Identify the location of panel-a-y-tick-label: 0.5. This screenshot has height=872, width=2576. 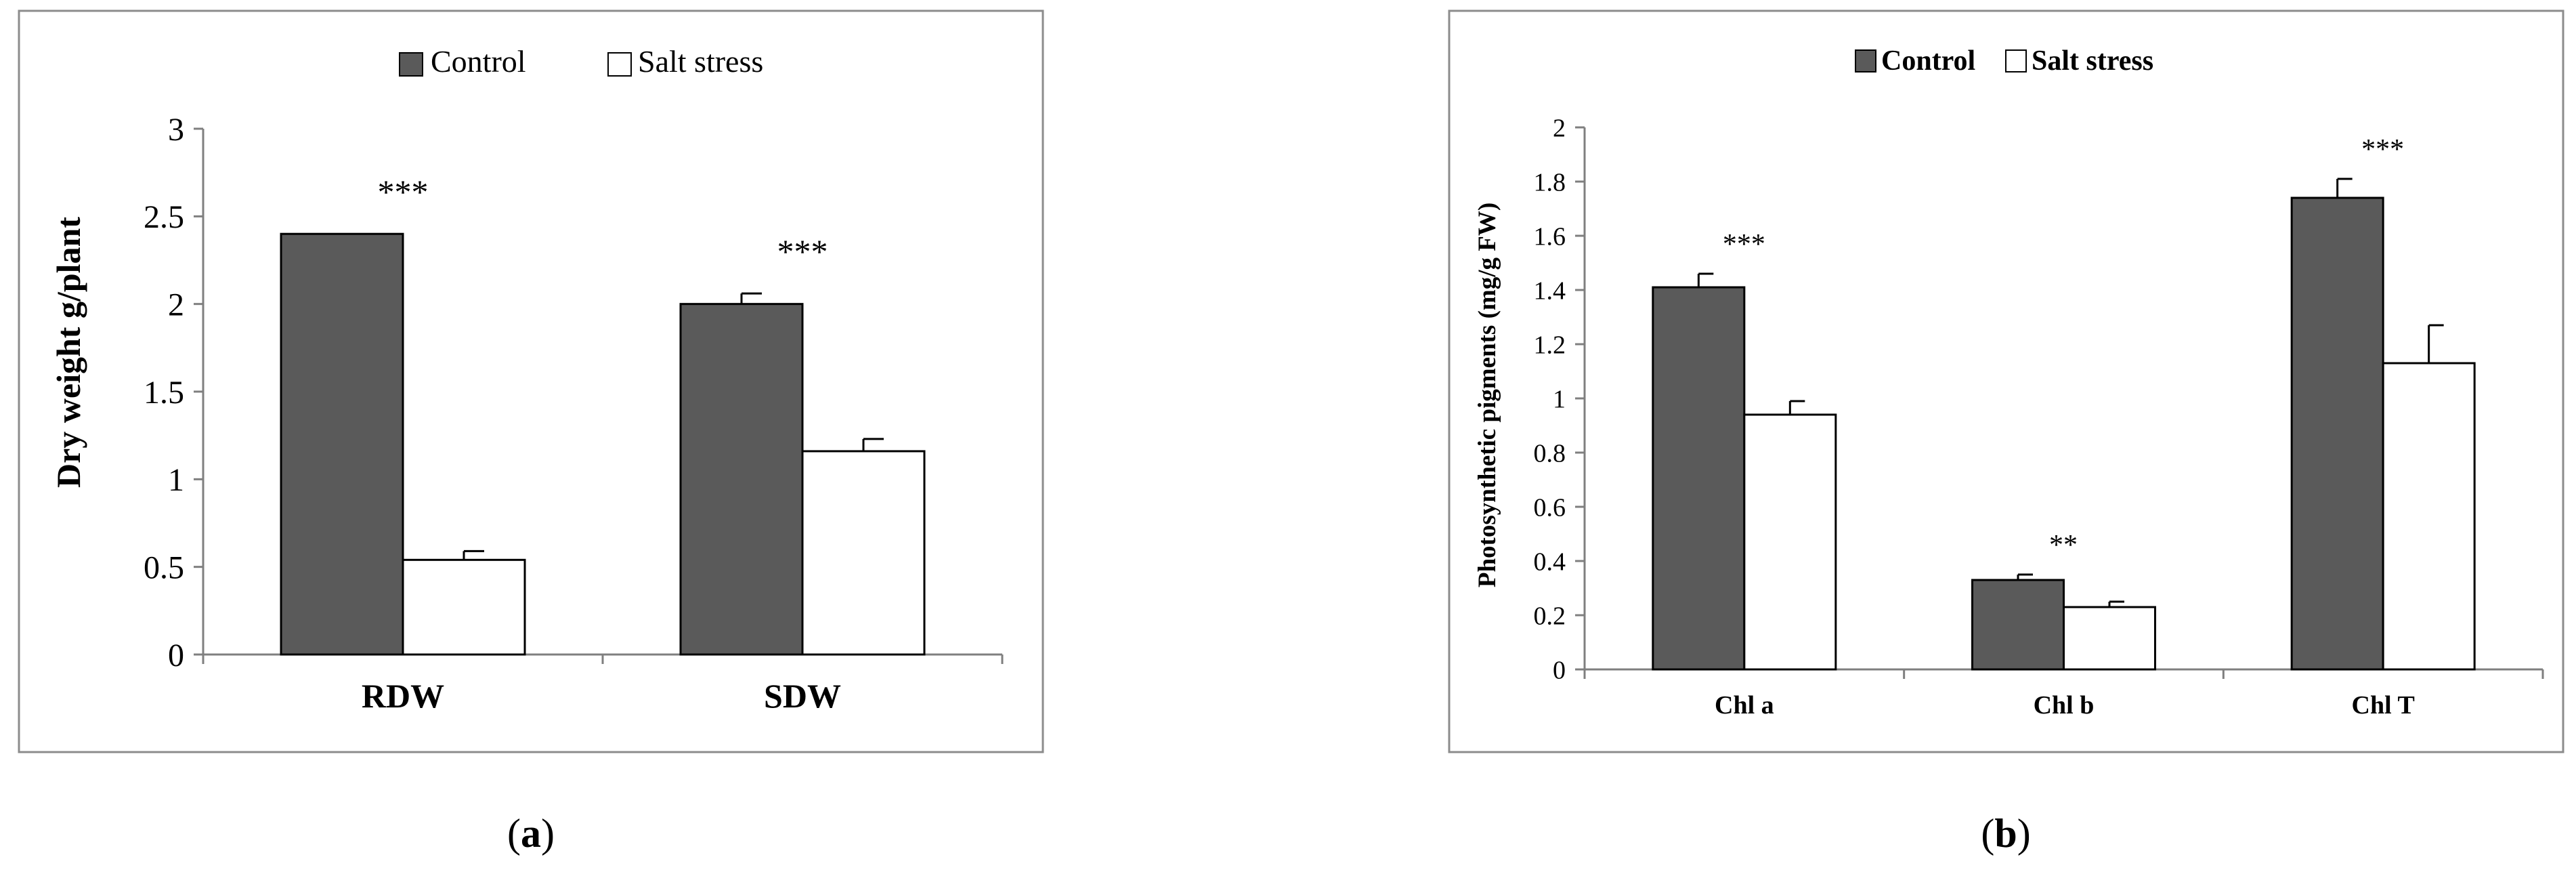
(164, 567).